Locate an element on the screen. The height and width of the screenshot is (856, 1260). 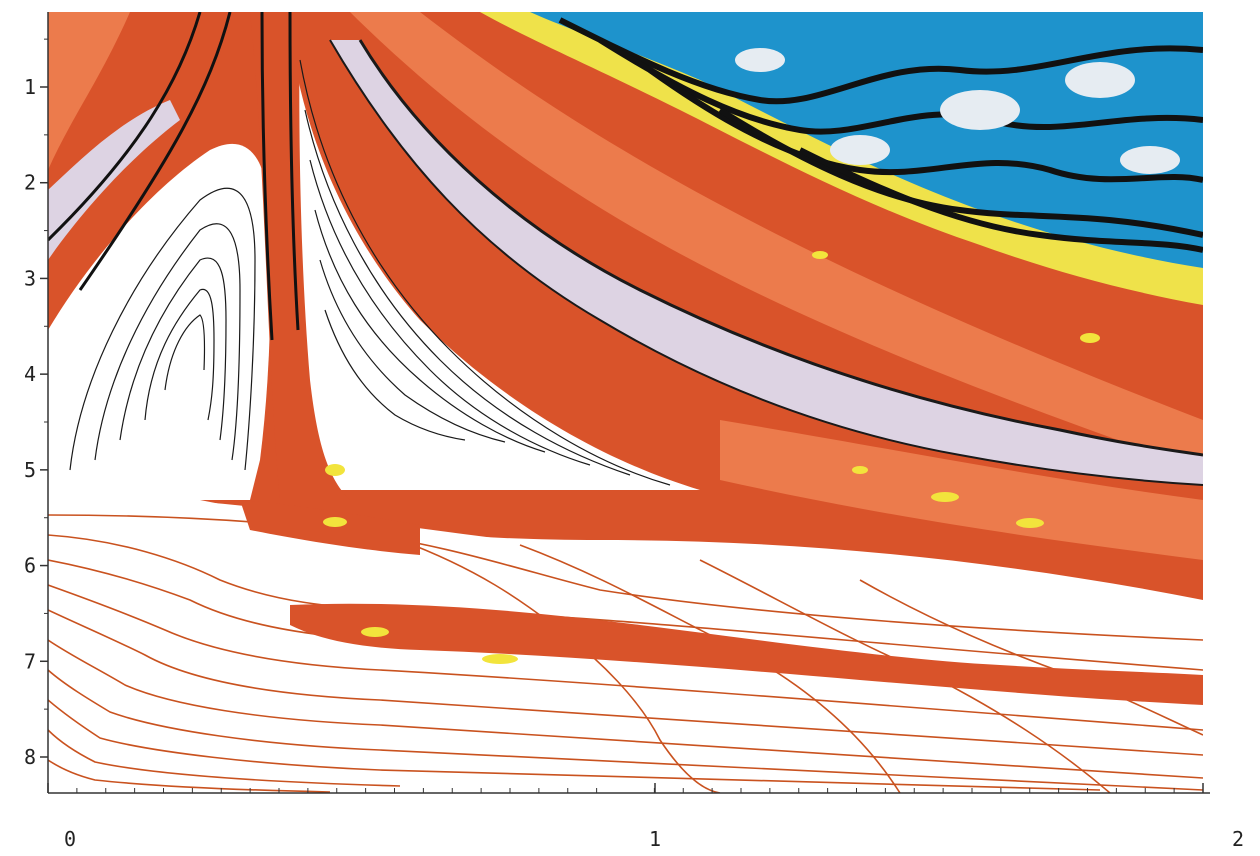
y-tick-label: 5 is located at coordinates (30, 470).